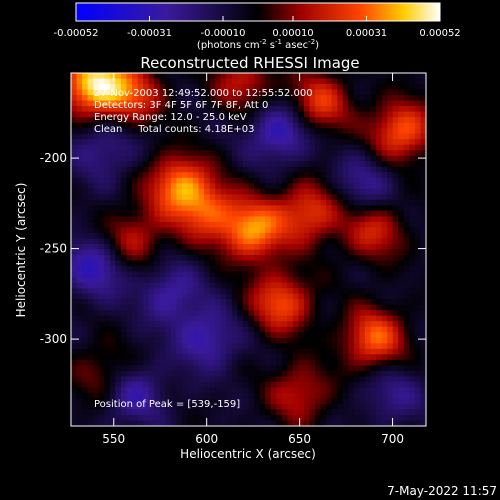 The width and height of the screenshot is (500, 500). I want to click on x-tick-label: 650, so click(299, 439).